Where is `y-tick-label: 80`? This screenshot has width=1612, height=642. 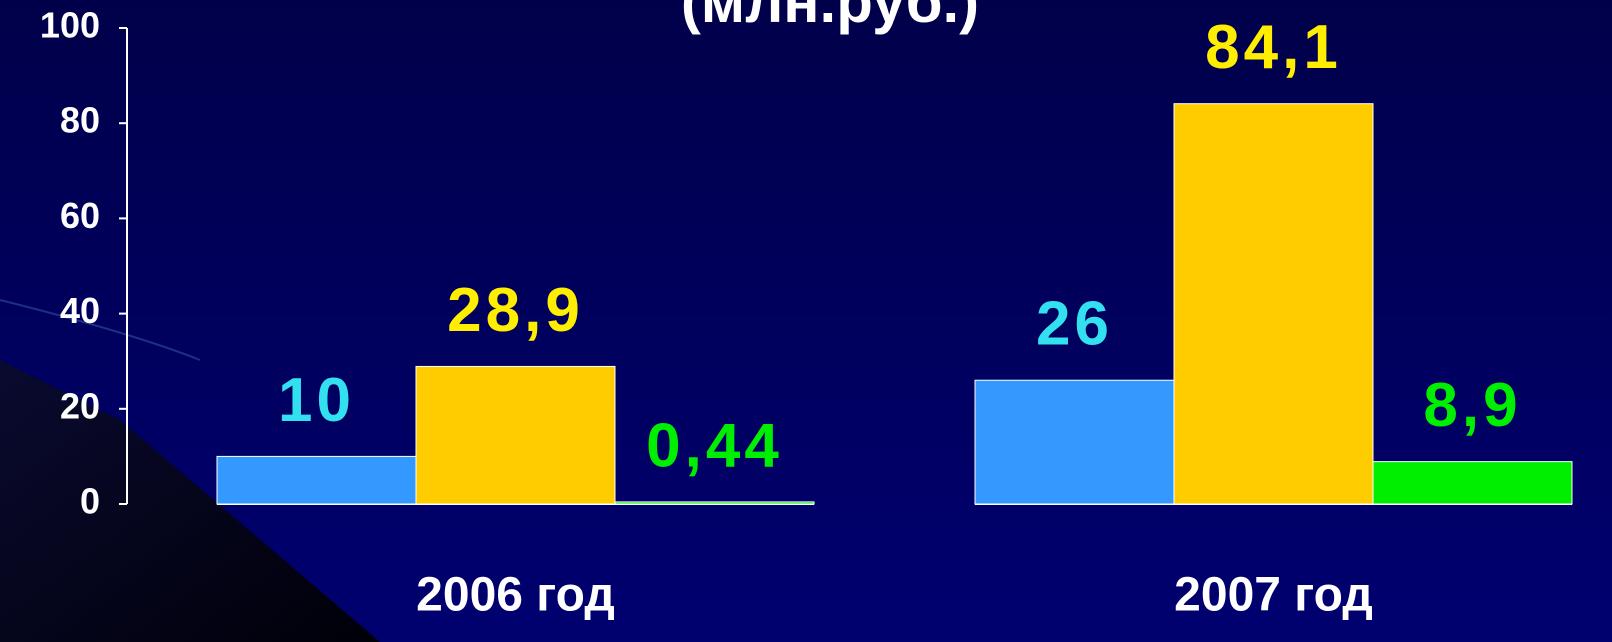 y-tick-label: 80 is located at coordinates (80, 120).